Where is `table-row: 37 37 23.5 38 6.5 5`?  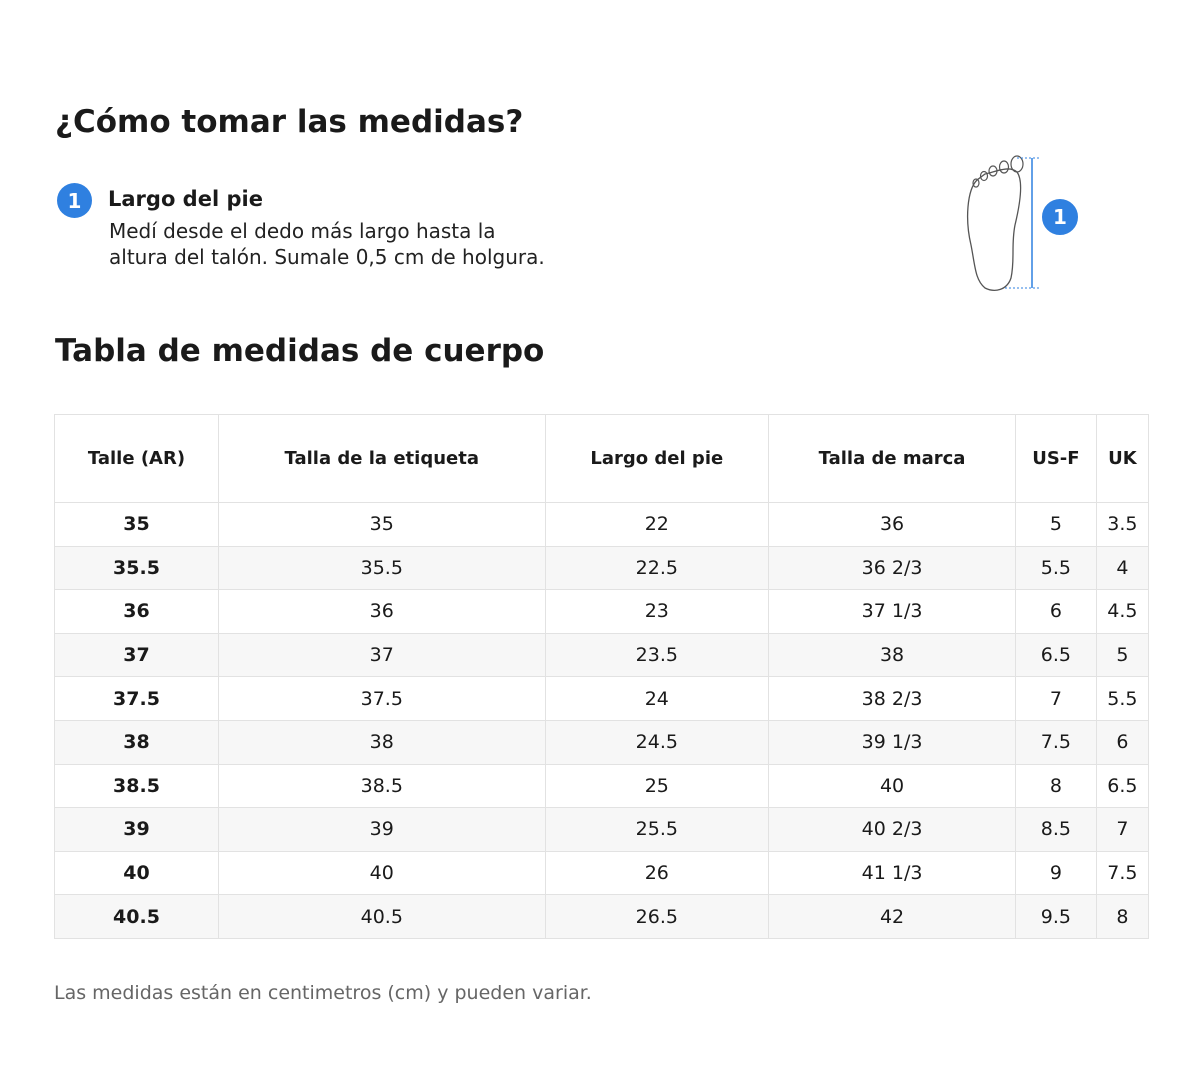
table-row: 37 37 23.5 38 6.5 5 is located at coordinates (602, 655).